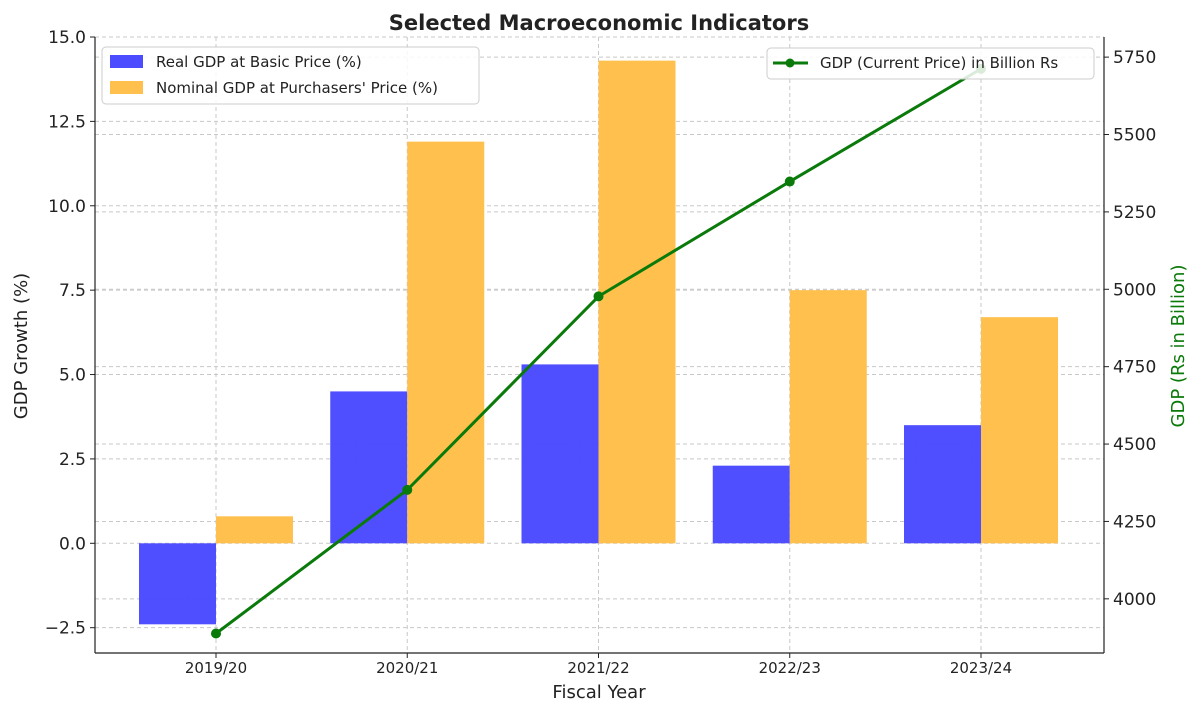 This screenshot has height=715, width=1200. Describe the element at coordinates (1134, 136) in the screenshot. I see `y2-tick-label: 5500` at that location.